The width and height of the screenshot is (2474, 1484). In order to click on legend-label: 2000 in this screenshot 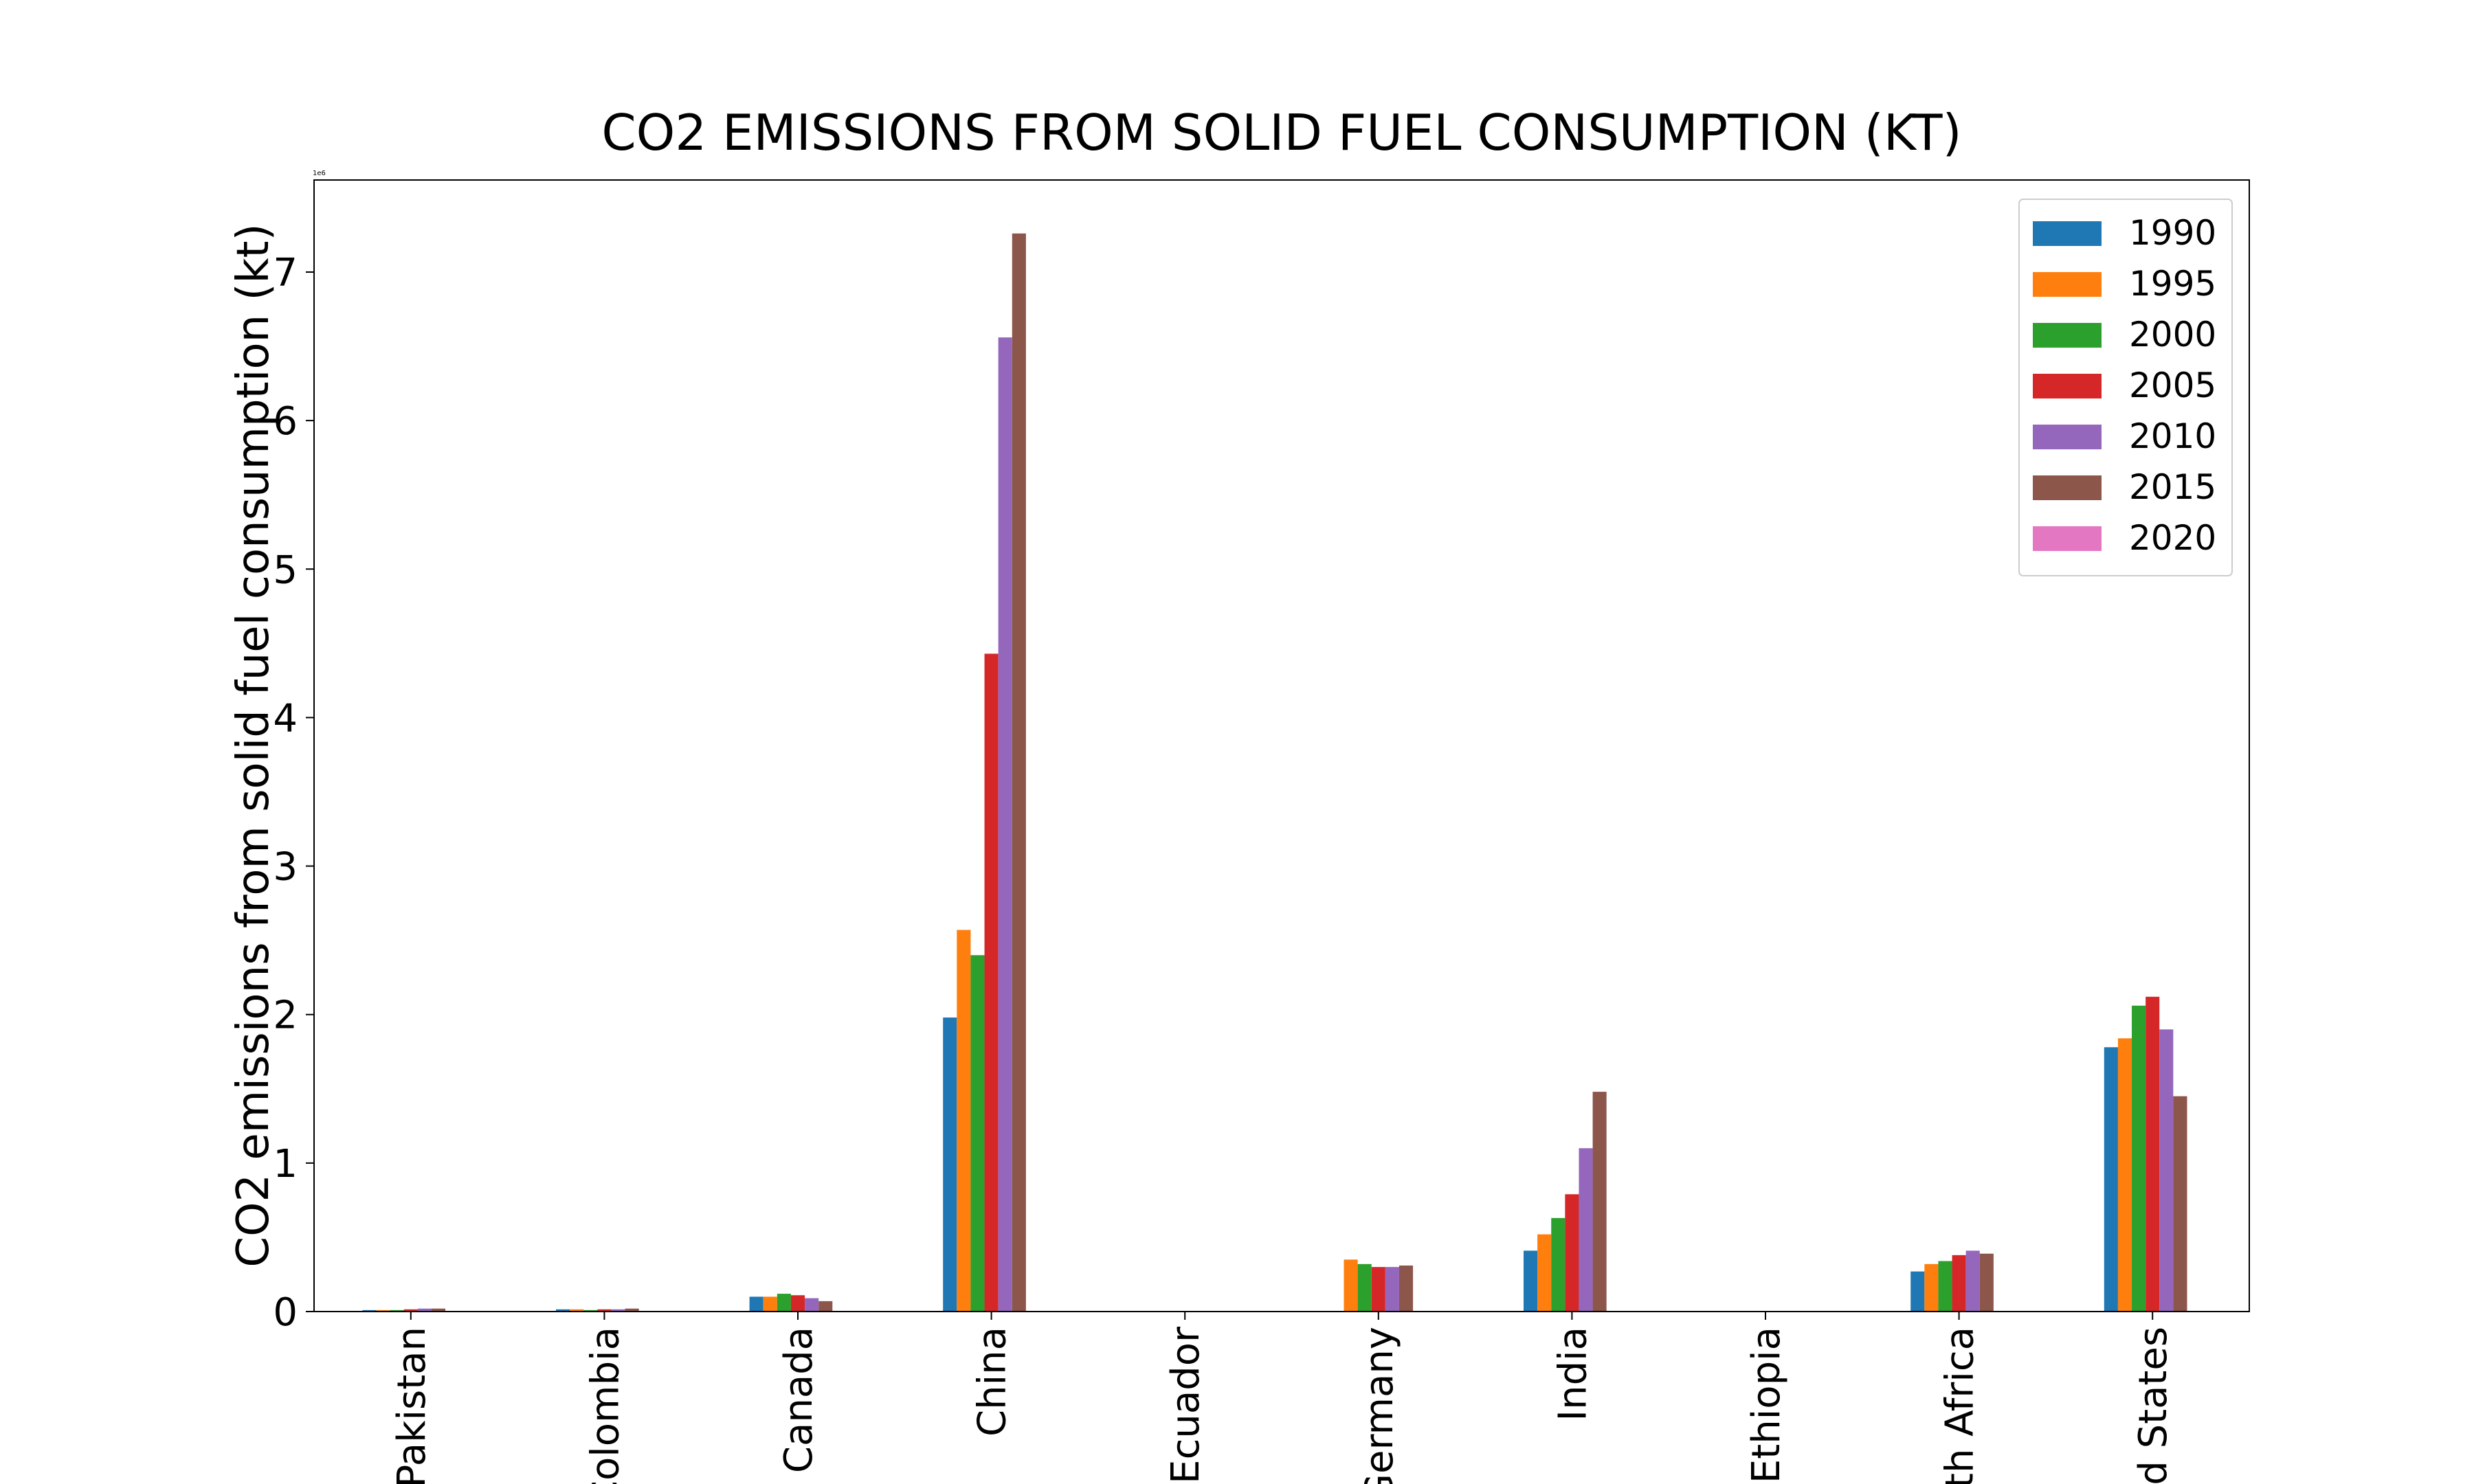, I will do `click(2172, 335)`.